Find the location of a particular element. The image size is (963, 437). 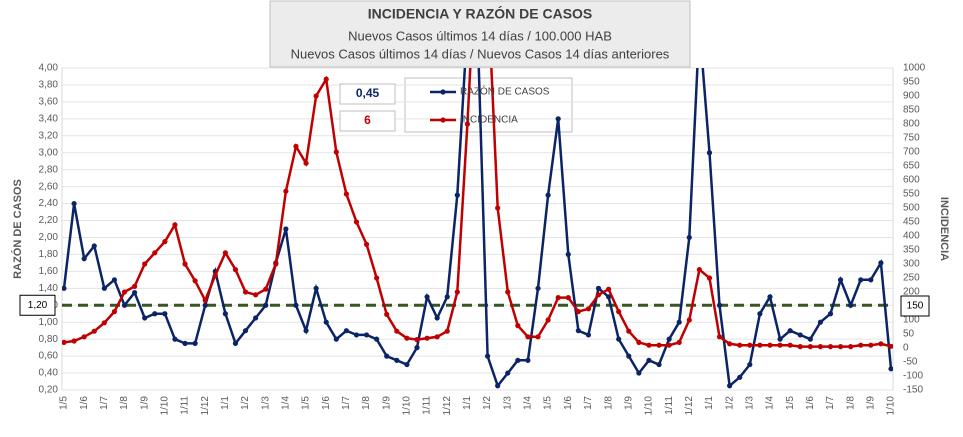

reference-label: 1,20 is located at coordinates (38, 305).